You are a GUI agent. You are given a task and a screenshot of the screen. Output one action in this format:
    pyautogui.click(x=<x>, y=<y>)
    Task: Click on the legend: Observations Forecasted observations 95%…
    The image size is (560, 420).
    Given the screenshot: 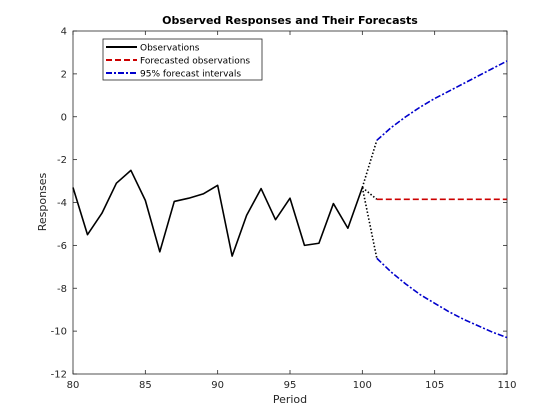 What is the action you would take?
    pyautogui.click(x=182, y=59)
    